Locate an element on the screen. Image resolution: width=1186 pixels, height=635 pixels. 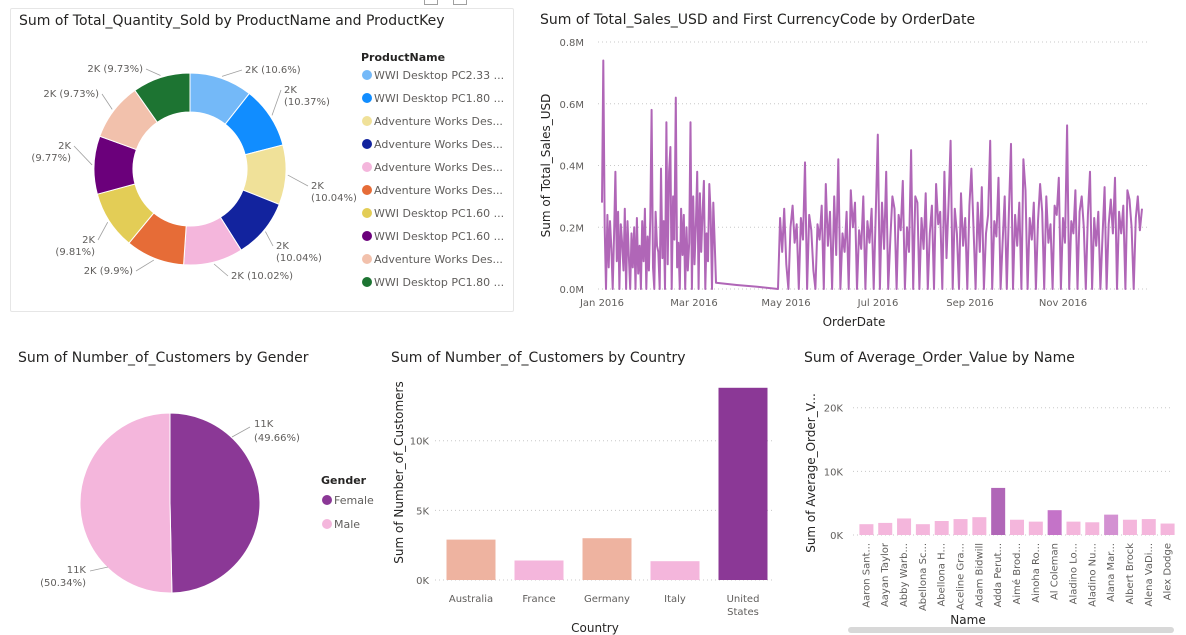
pie-legend-marker is located at coordinates (327, 500).